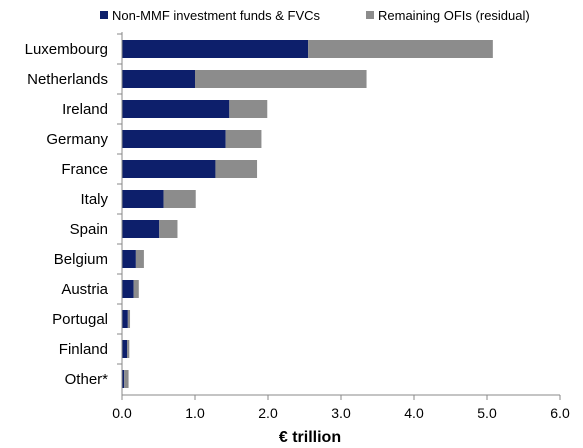 The height and width of the screenshot is (448, 583). What do you see at coordinates (414, 413) in the screenshot?
I see `x-tick-label: 4.0` at bounding box center [414, 413].